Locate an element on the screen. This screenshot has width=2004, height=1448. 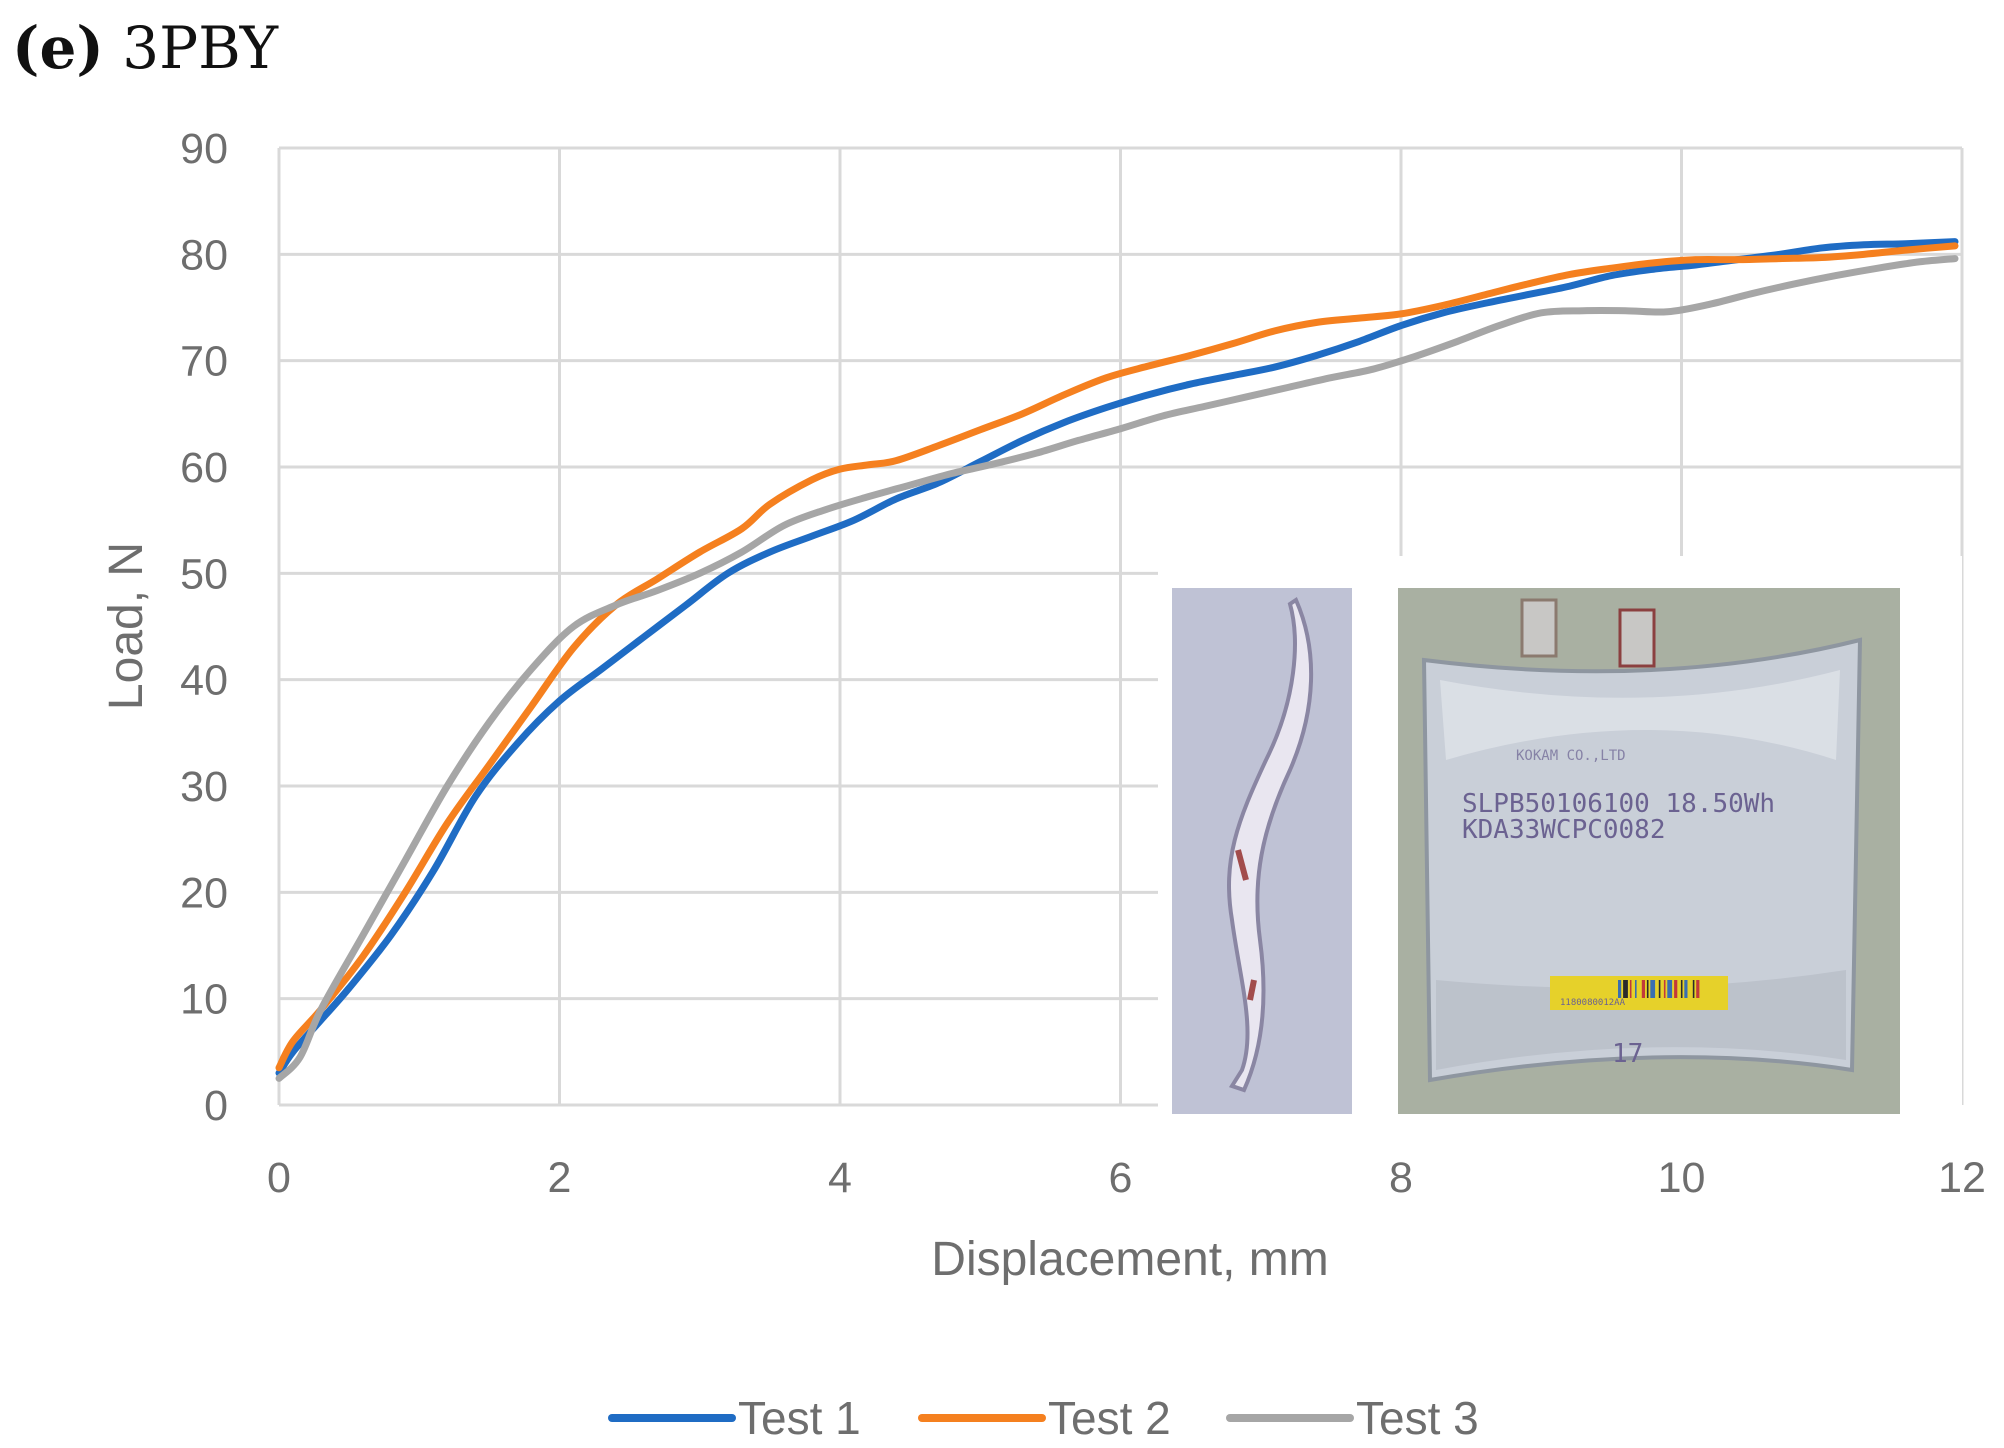
panel-label: (e) 3PBY is located at coordinates (145, 48).